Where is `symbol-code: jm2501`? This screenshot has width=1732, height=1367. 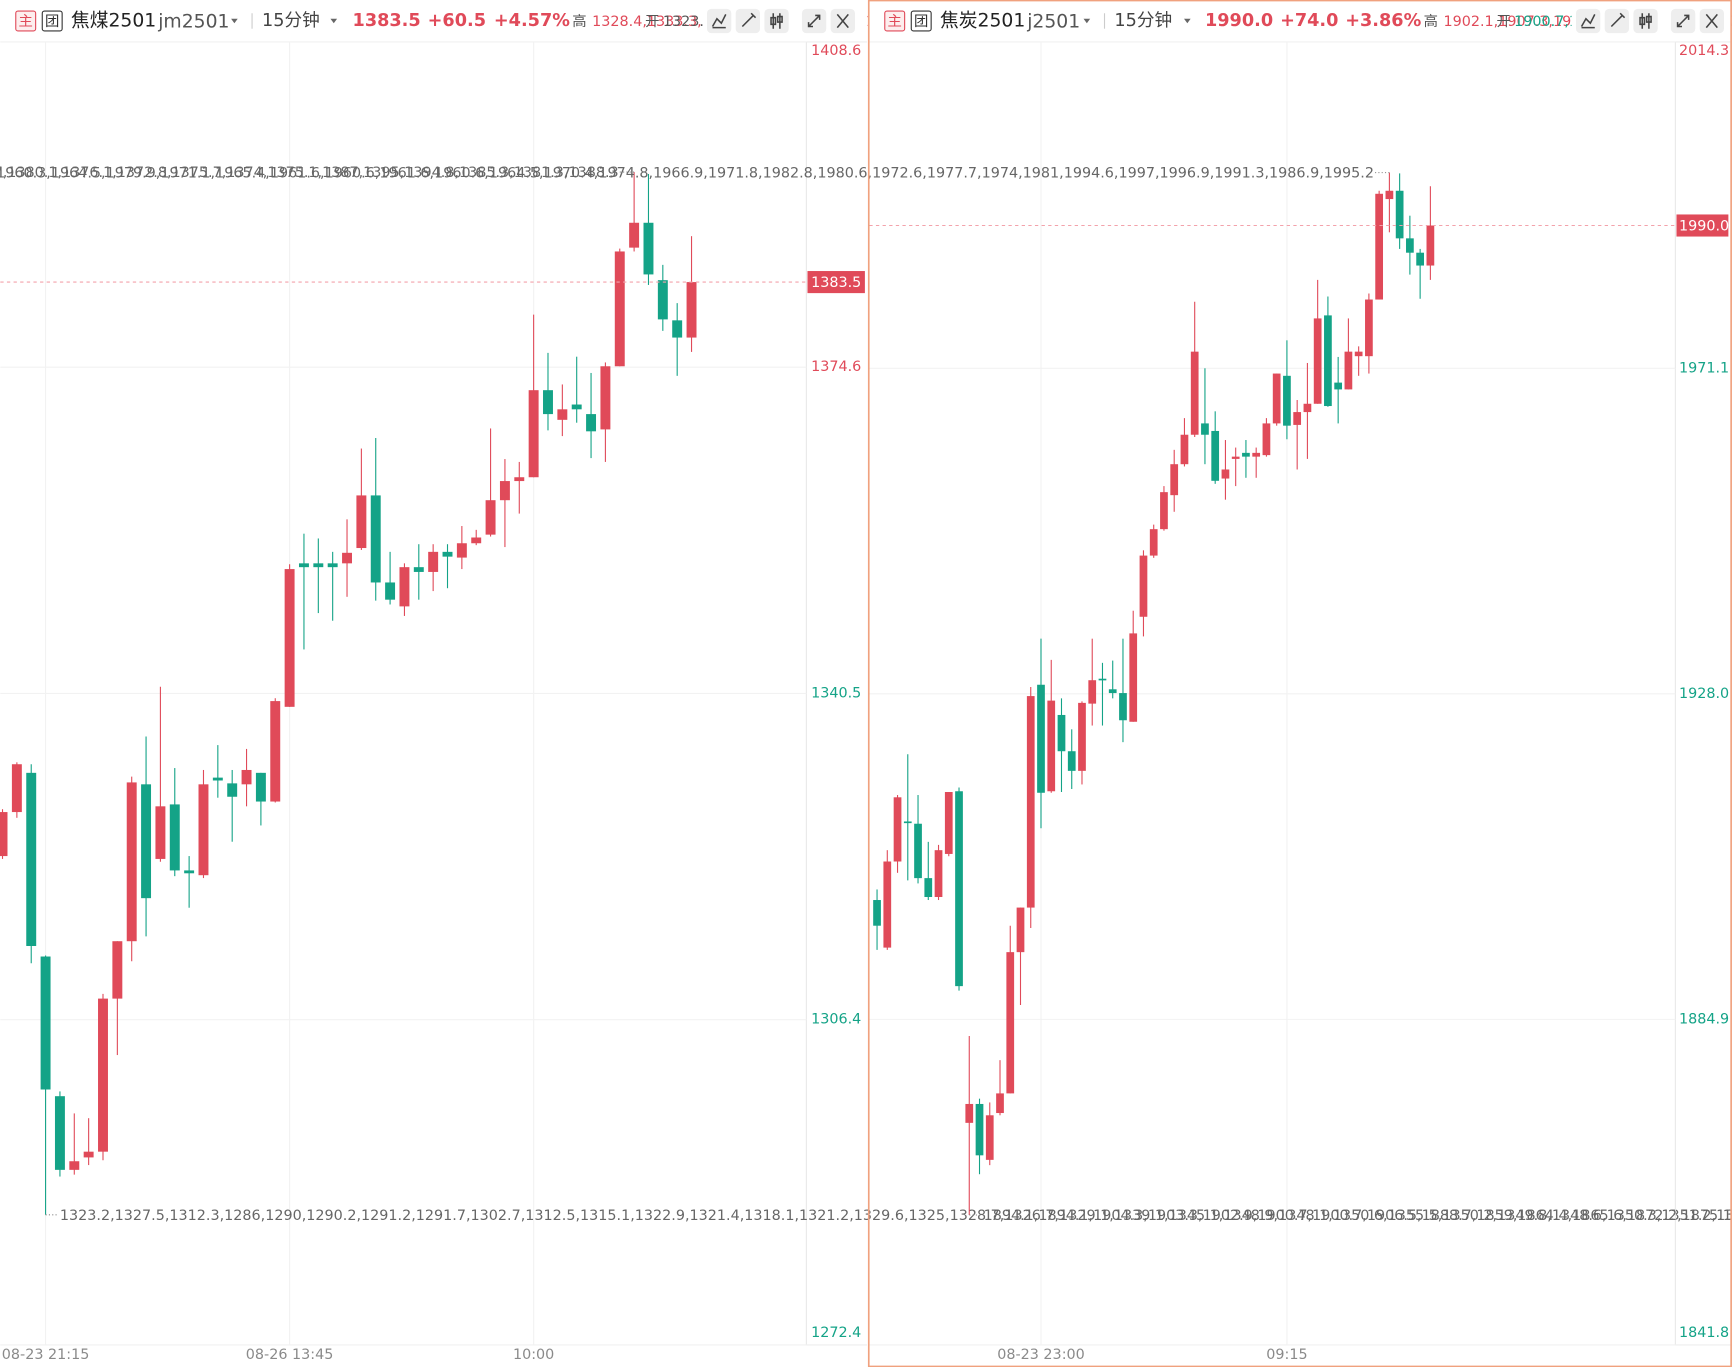
symbol-code: jm2501 is located at coordinates (193, 22).